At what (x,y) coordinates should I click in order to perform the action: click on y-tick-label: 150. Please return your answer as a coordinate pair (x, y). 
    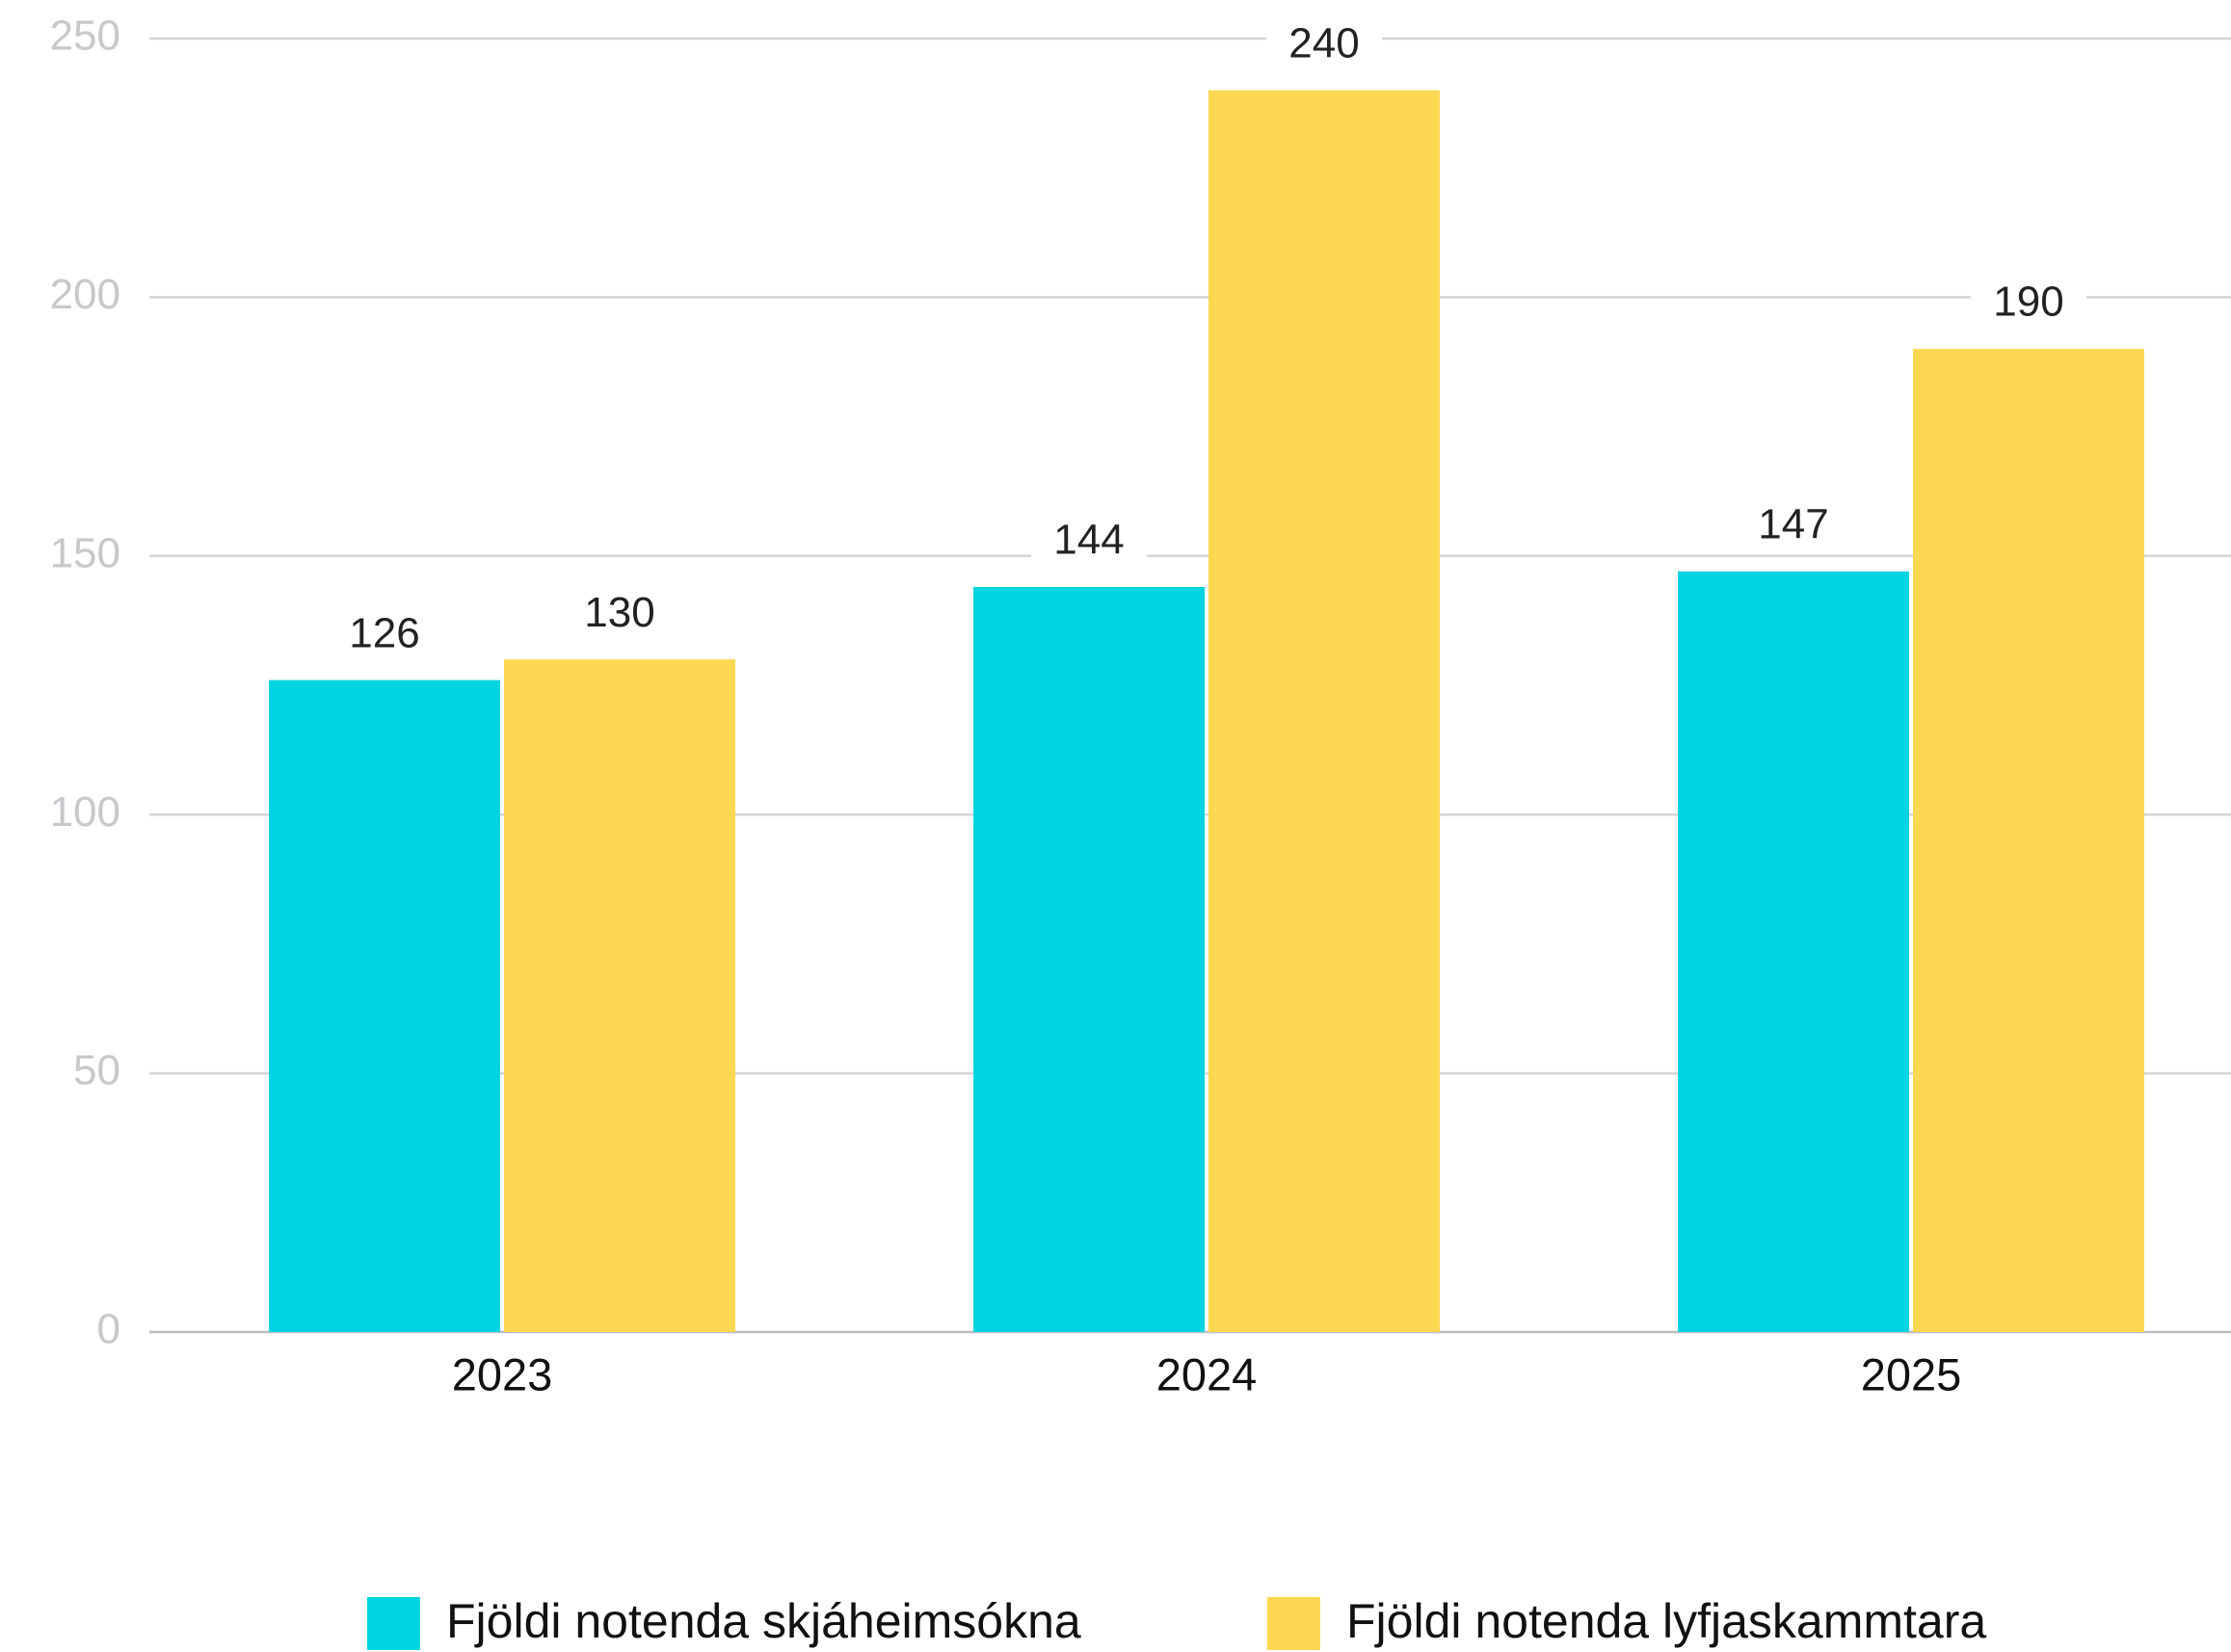
    Looking at the image, I should click on (85, 553).